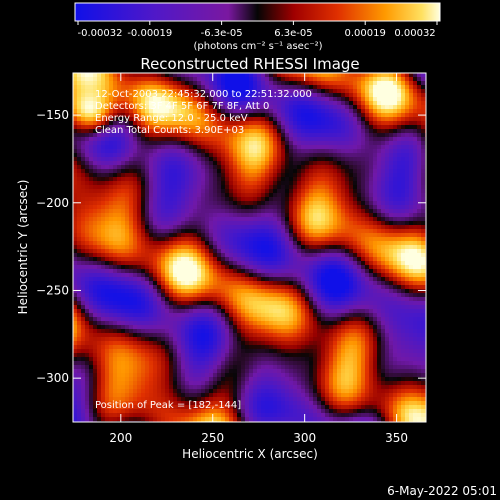 Image resolution: width=500 pixels, height=500 pixels. Describe the element at coordinates (168, 405) in the screenshot. I see `annotation-peak-position: Position of Peak = [182,-144]` at that location.